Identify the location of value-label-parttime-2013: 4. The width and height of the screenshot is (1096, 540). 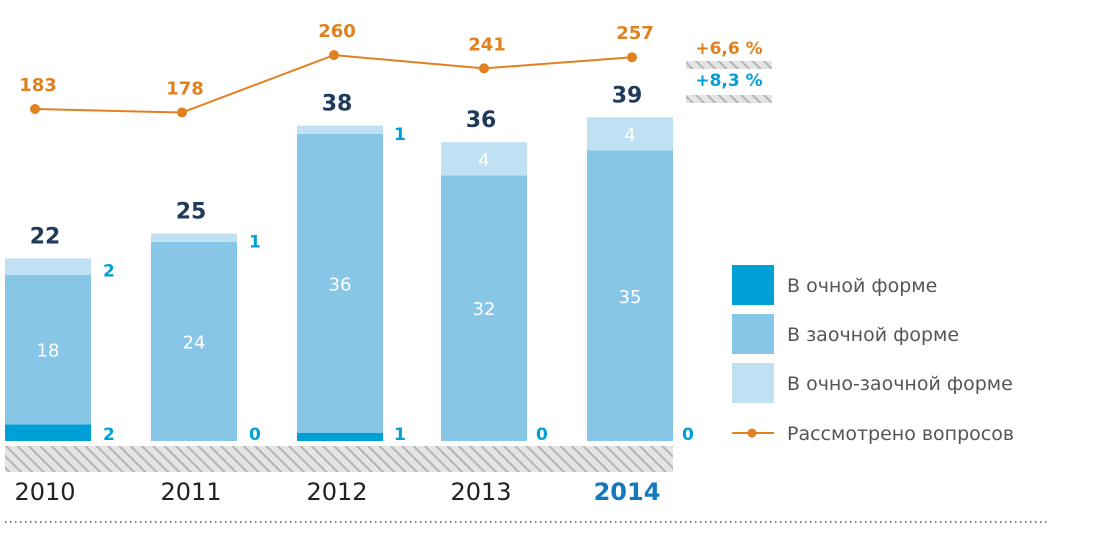
(483, 160).